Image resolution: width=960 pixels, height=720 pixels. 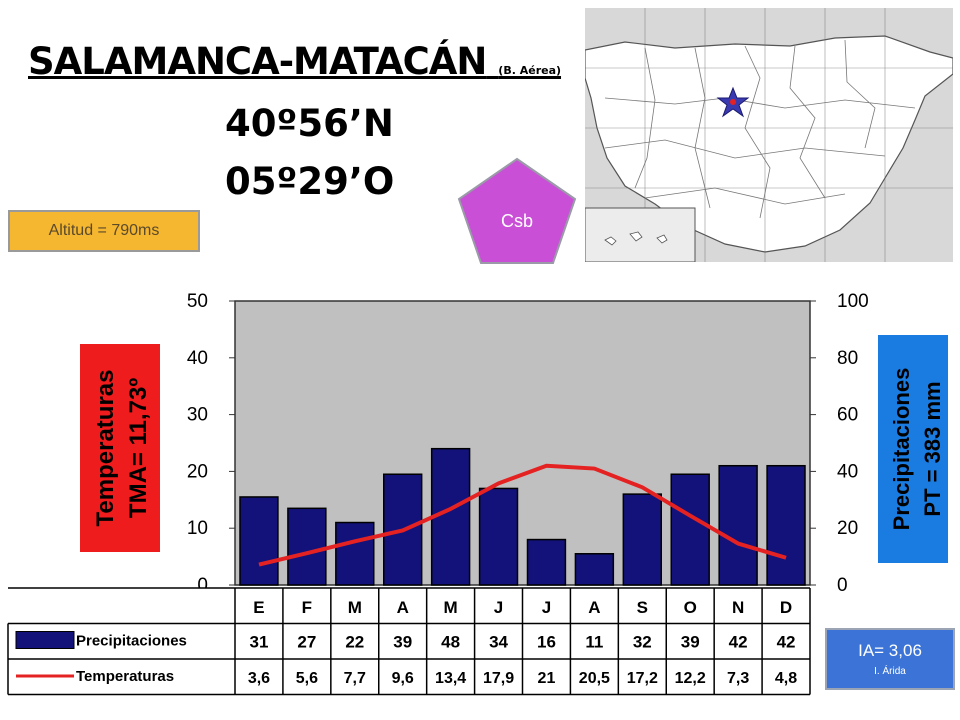 What do you see at coordinates (642, 678) in the screenshot?
I see `temp-value-label: 17,2` at bounding box center [642, 678].